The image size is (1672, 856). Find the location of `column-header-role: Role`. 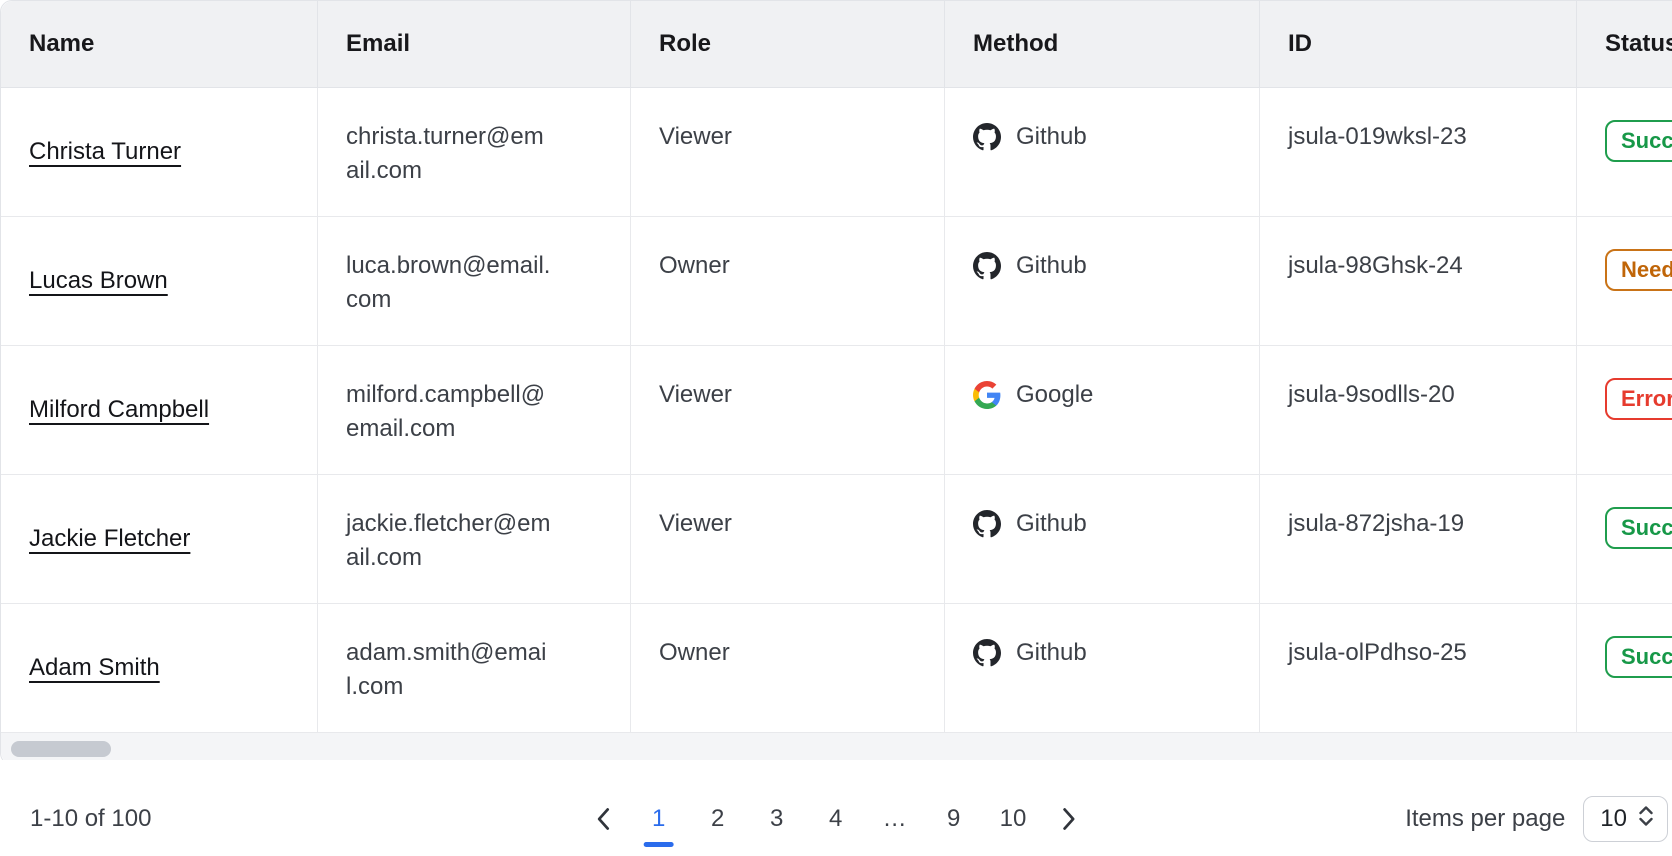

column-header-role: Role is located at coordinates (787, 44).